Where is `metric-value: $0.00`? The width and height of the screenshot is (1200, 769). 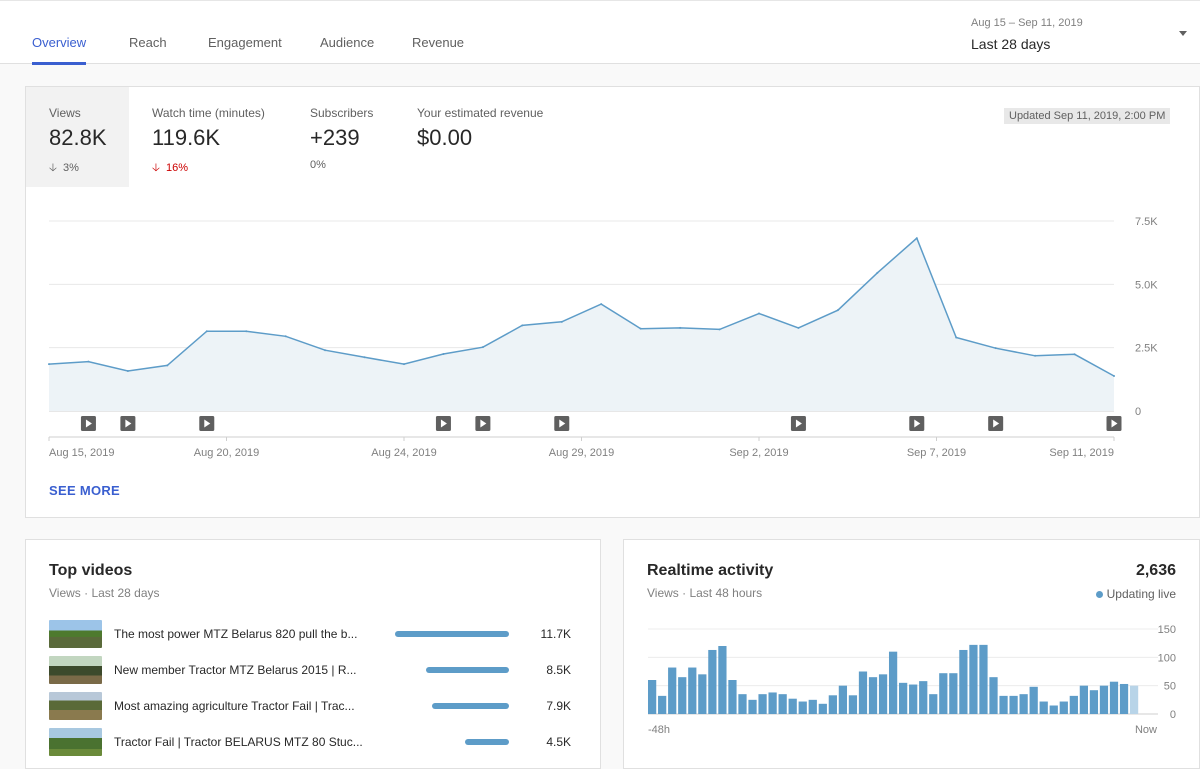 metric-value: $0.00 is located at coordinates (445, 137).